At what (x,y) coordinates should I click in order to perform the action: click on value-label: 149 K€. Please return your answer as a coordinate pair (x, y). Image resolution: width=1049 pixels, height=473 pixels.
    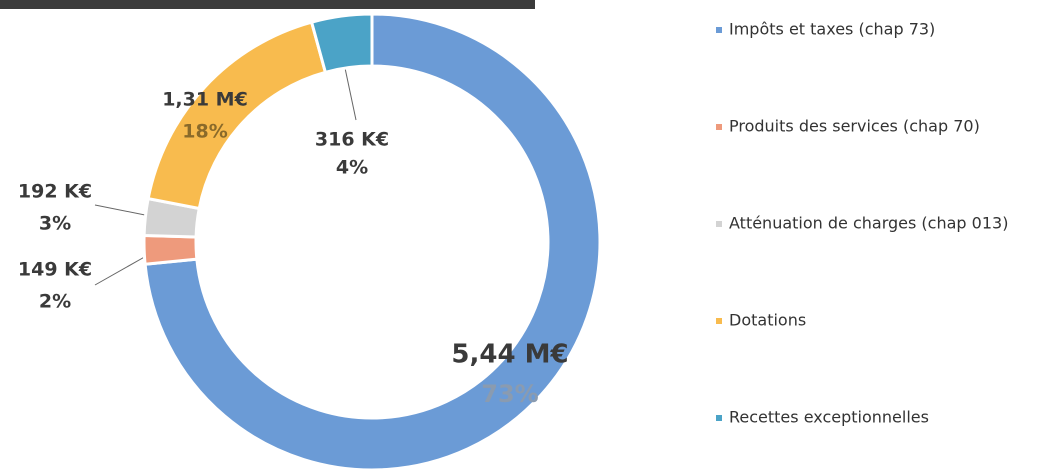
    Looking at the image, I should click on (55, 270).